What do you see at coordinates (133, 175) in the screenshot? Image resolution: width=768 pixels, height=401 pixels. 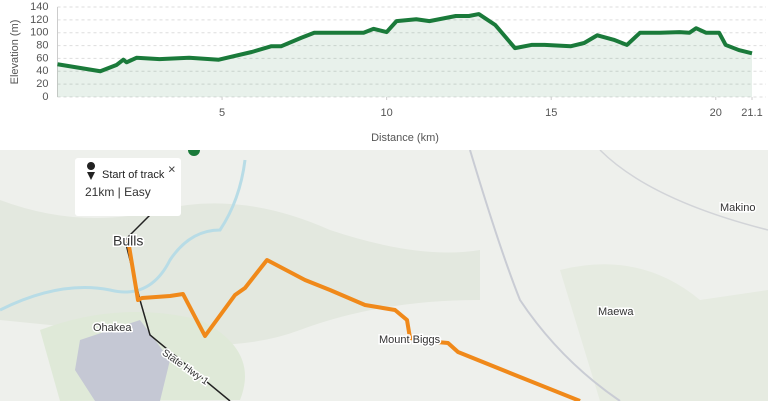 I see `popup-title: Start of track` at bounding box center [133, 175].